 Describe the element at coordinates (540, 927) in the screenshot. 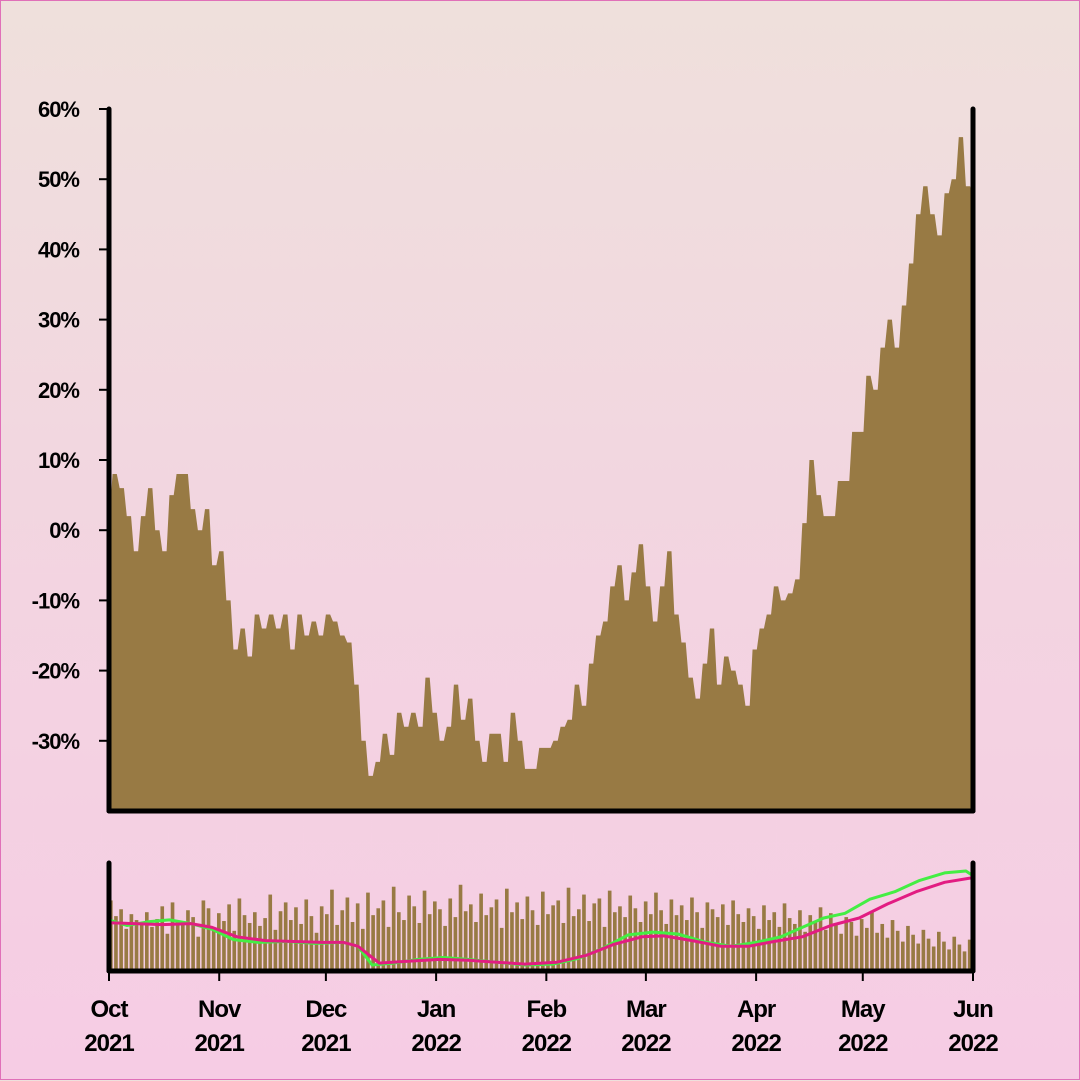

I see `volume-bars-panel` at that location.